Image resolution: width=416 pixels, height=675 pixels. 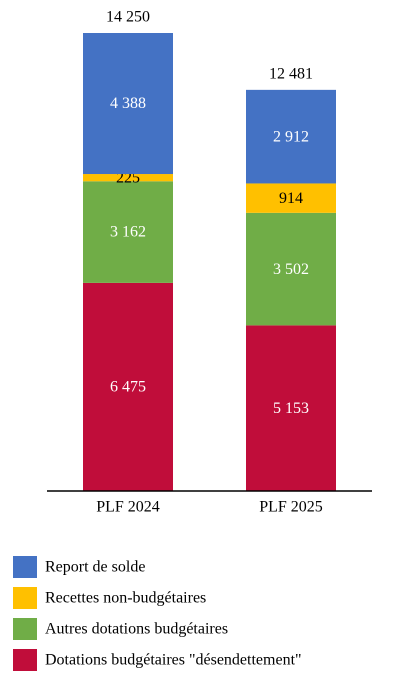 I want to click on value-label: 3 502, so click(x=291, y=269).